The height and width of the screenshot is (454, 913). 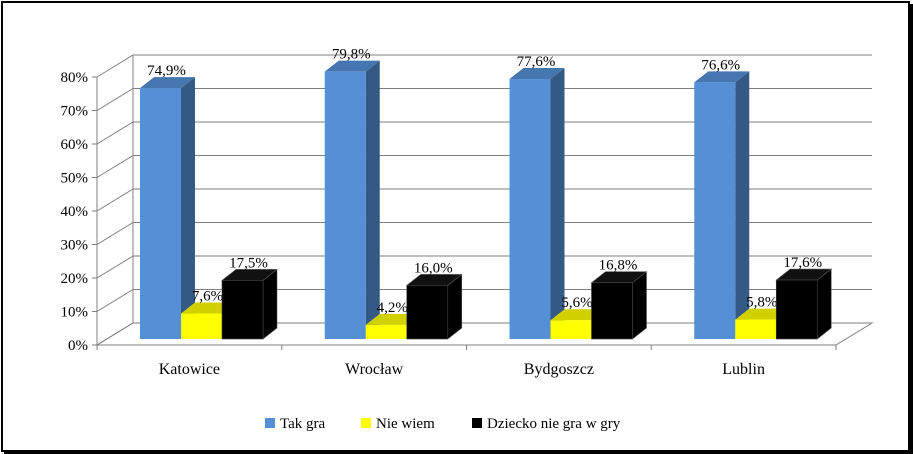 I want to click on legend-item: Tak gra, so click(x=295, y=424).